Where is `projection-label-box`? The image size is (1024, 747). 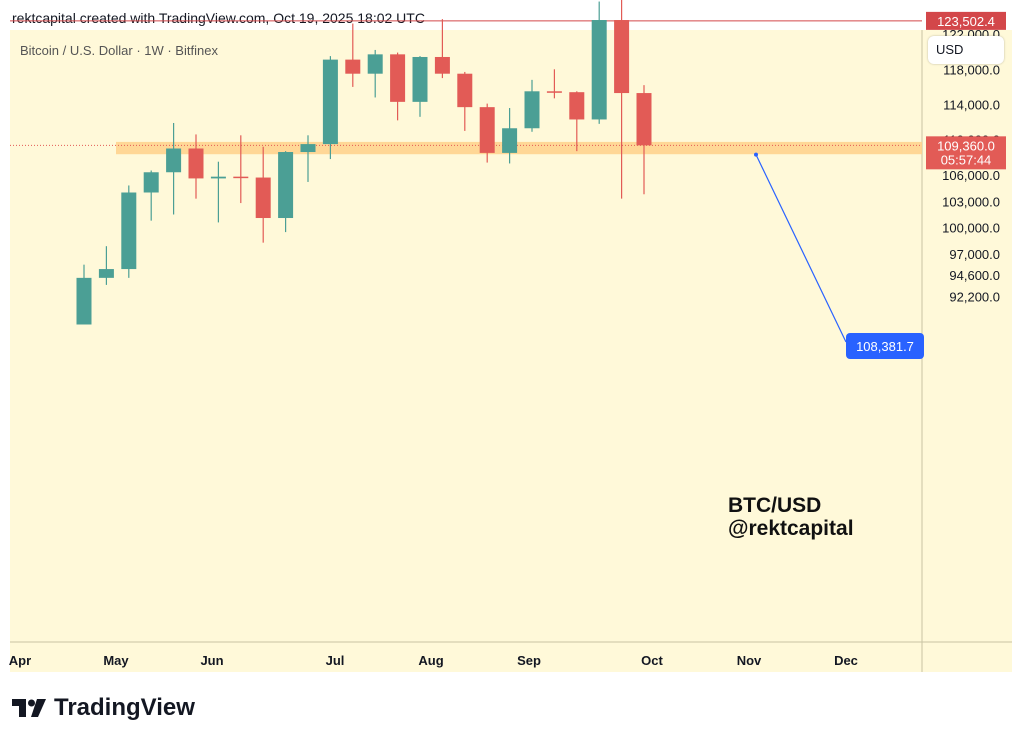
projection-label-box is located at coordinates (885, 346).